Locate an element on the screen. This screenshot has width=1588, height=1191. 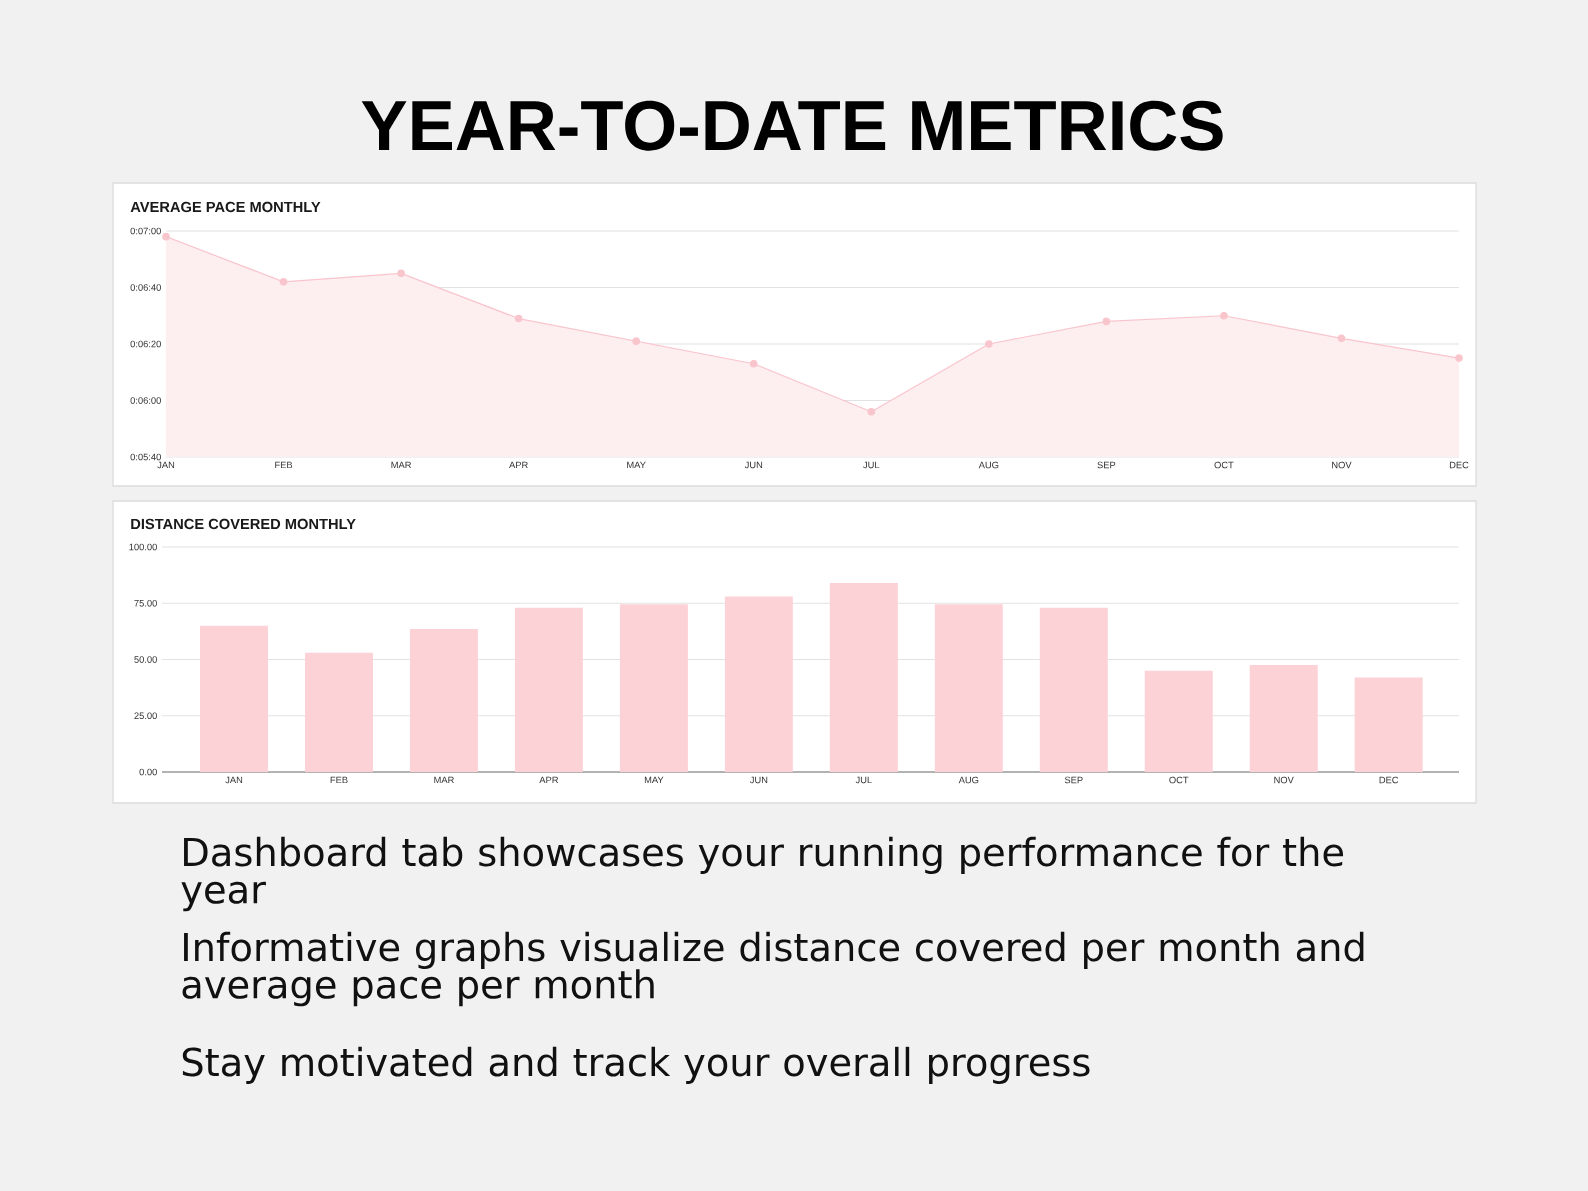
y-tick-label: 0:06:20 is located at coordinates (145, 344).